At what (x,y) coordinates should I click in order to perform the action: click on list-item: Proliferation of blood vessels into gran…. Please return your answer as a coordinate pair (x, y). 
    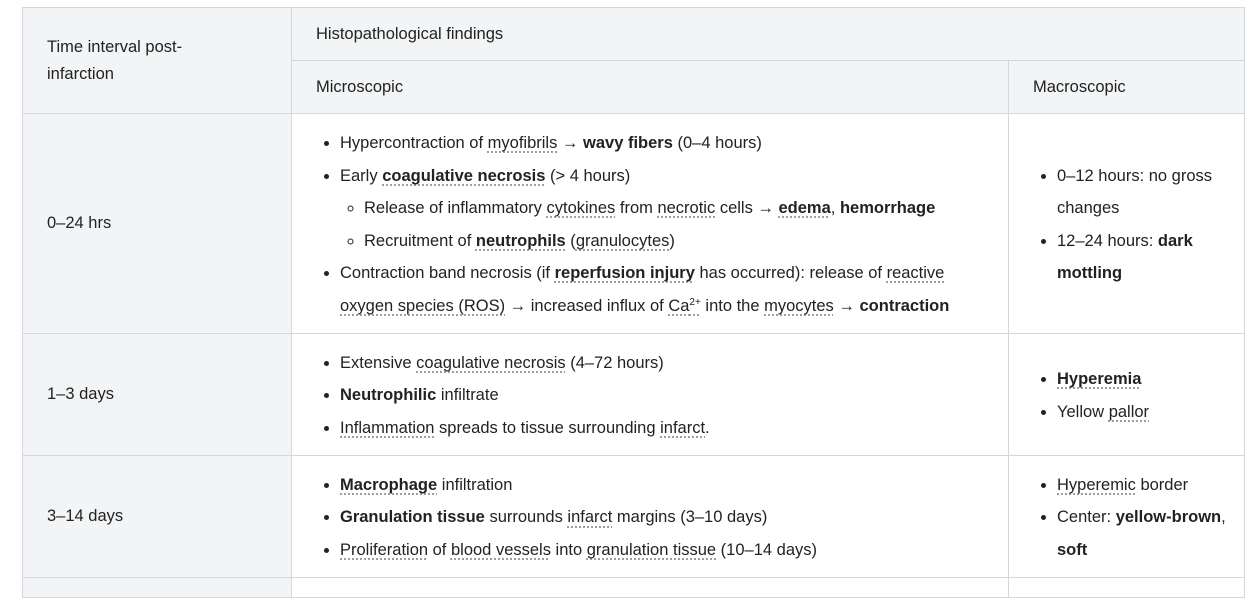
    Looking at the image, I should click on (665, 550).